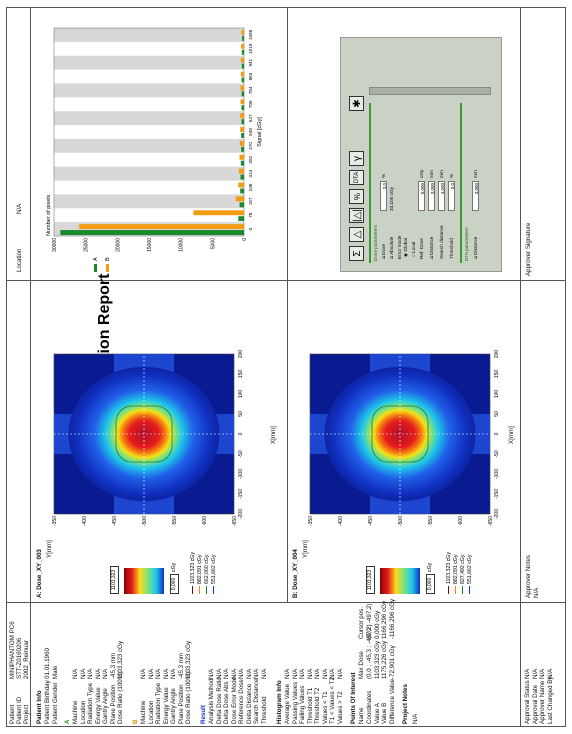 Image resolution: width=572 pixels, height=734 pixels. I want to click on delta-abs-icon: |△|, so click(356, 215).